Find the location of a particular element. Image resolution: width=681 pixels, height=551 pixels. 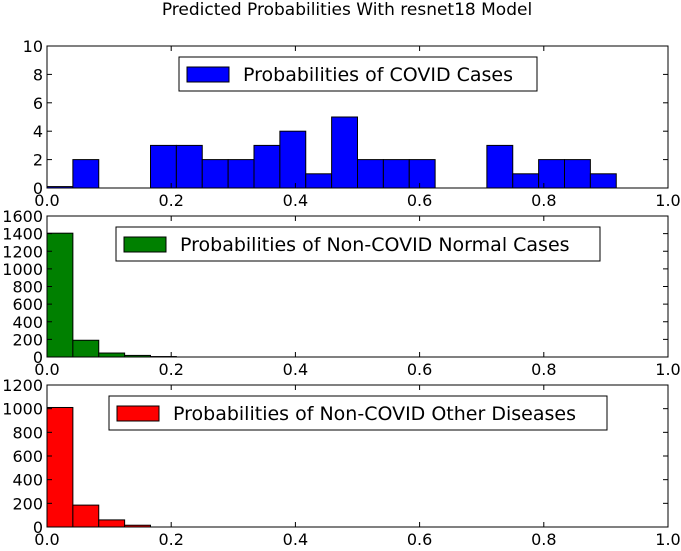

y-tick-label: 4 is located at coordinates (38, 131).